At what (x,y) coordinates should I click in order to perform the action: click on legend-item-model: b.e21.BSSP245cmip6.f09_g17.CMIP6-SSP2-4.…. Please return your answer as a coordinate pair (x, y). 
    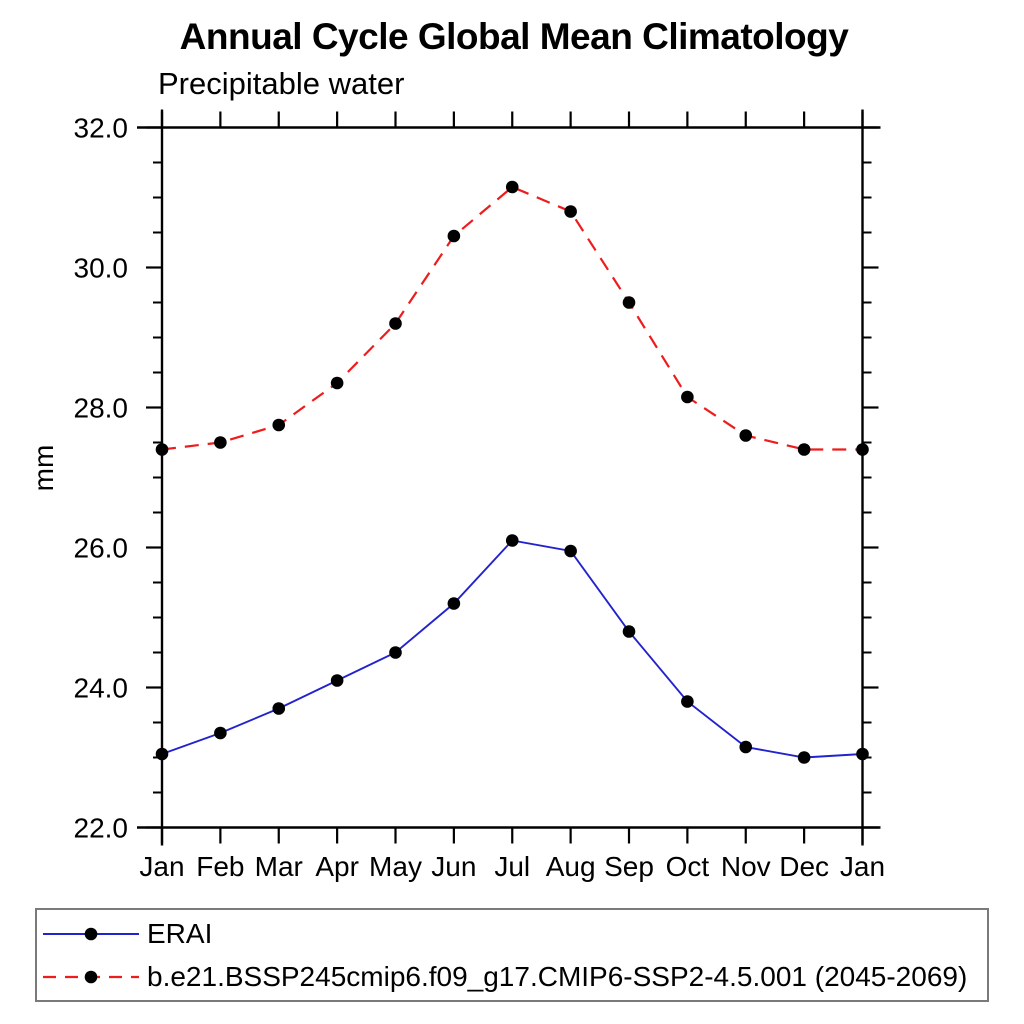
    Looking at the image, I should click on (514, 977).